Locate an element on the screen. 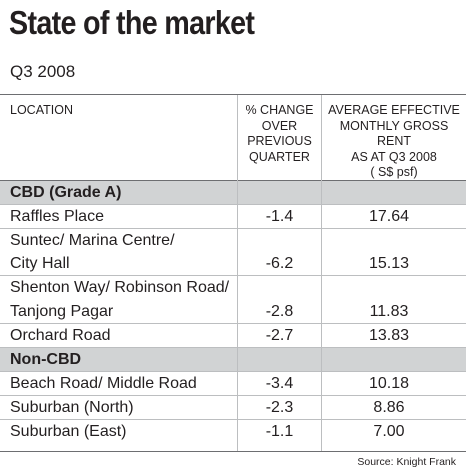 Image resolution: width=466 pixels, height=473 pixels. row-change: -3.4 is located at coordinates (279, 383).